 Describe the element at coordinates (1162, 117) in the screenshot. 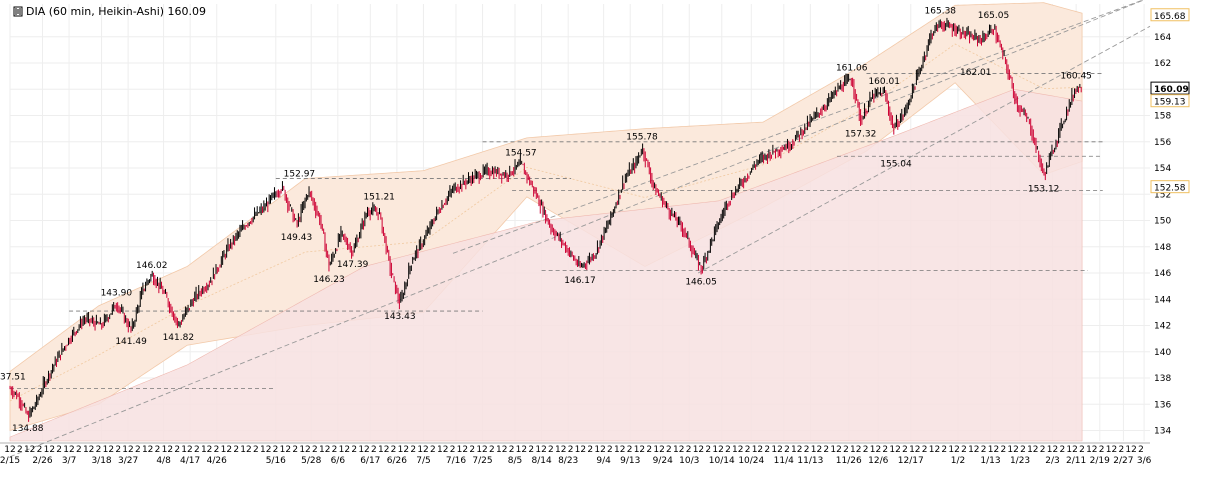

I see `y-tick-label: 158` at that location.